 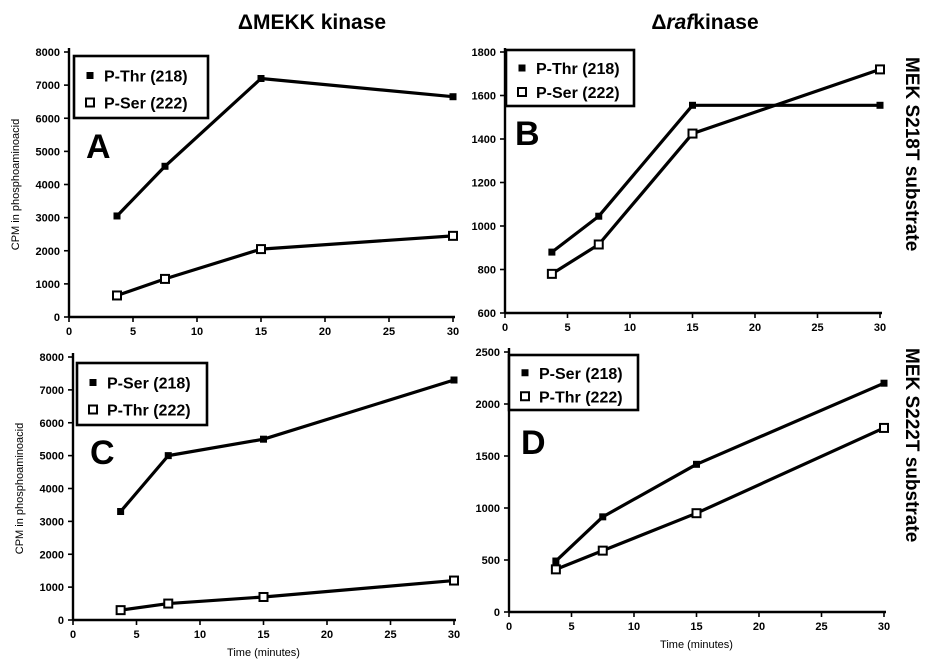 What do you see at coordinates (817, 328) in the screenshot?
I see `x-tick-label-b-5: 25` at bounding box center [817, 328].